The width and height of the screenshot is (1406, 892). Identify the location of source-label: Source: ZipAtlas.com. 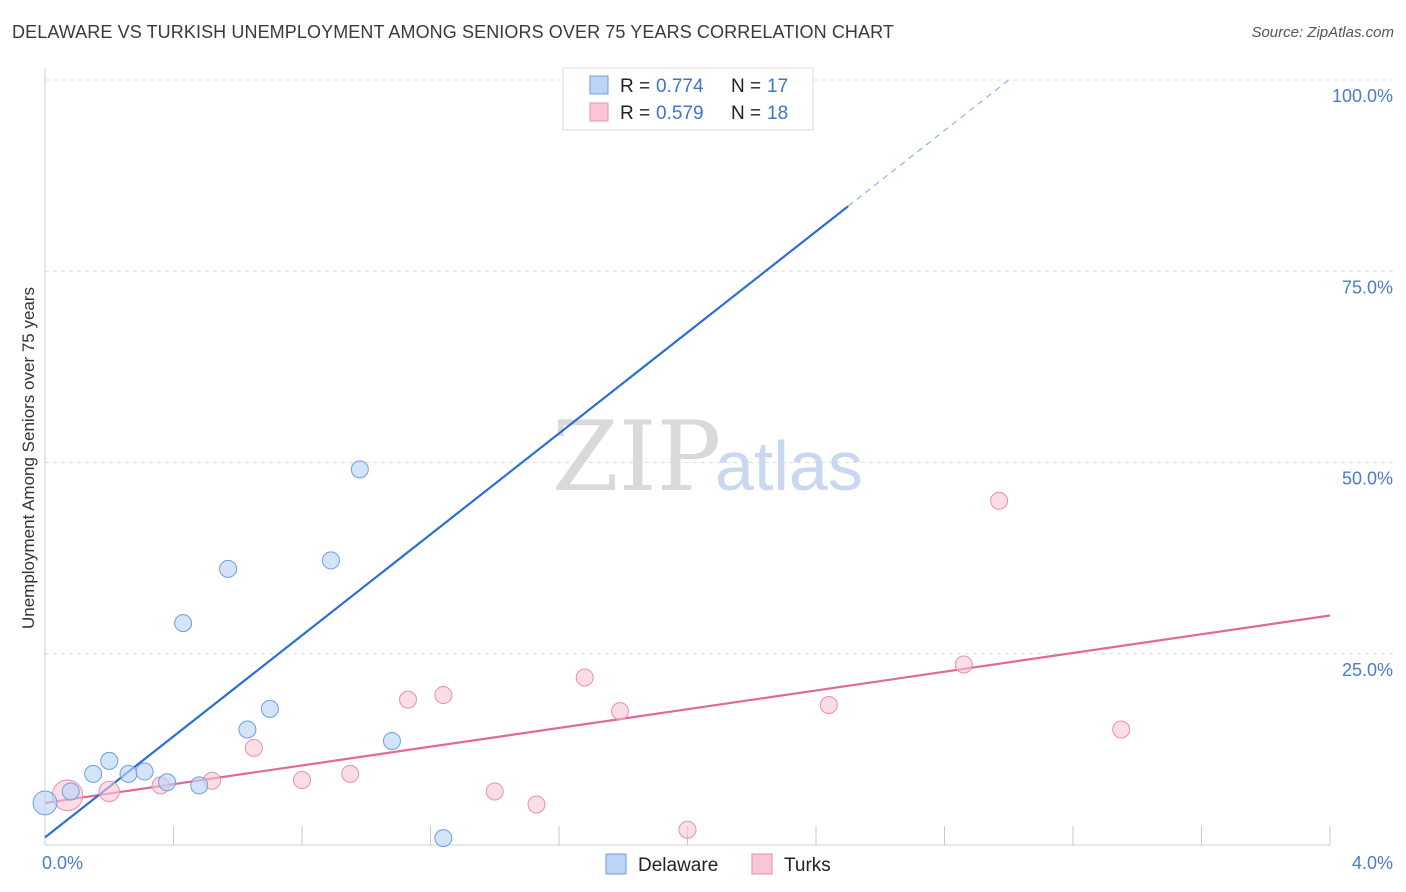
(1322, 32).